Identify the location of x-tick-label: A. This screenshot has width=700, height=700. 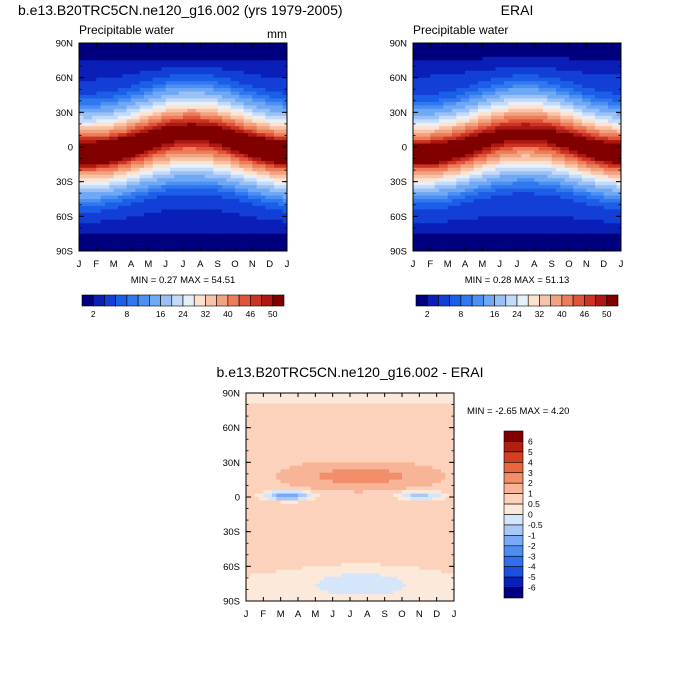
(131, 264).